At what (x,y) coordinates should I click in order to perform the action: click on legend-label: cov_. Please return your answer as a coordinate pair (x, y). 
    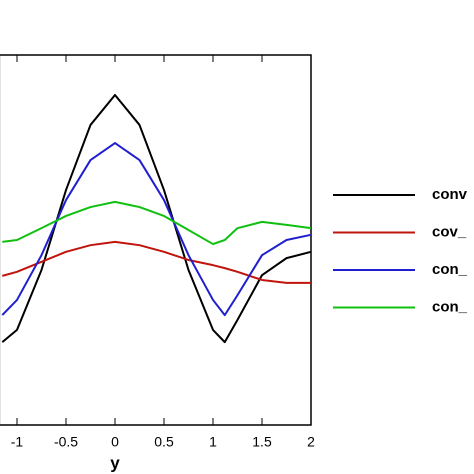
    Looking at the image, I should click on (449, 231).